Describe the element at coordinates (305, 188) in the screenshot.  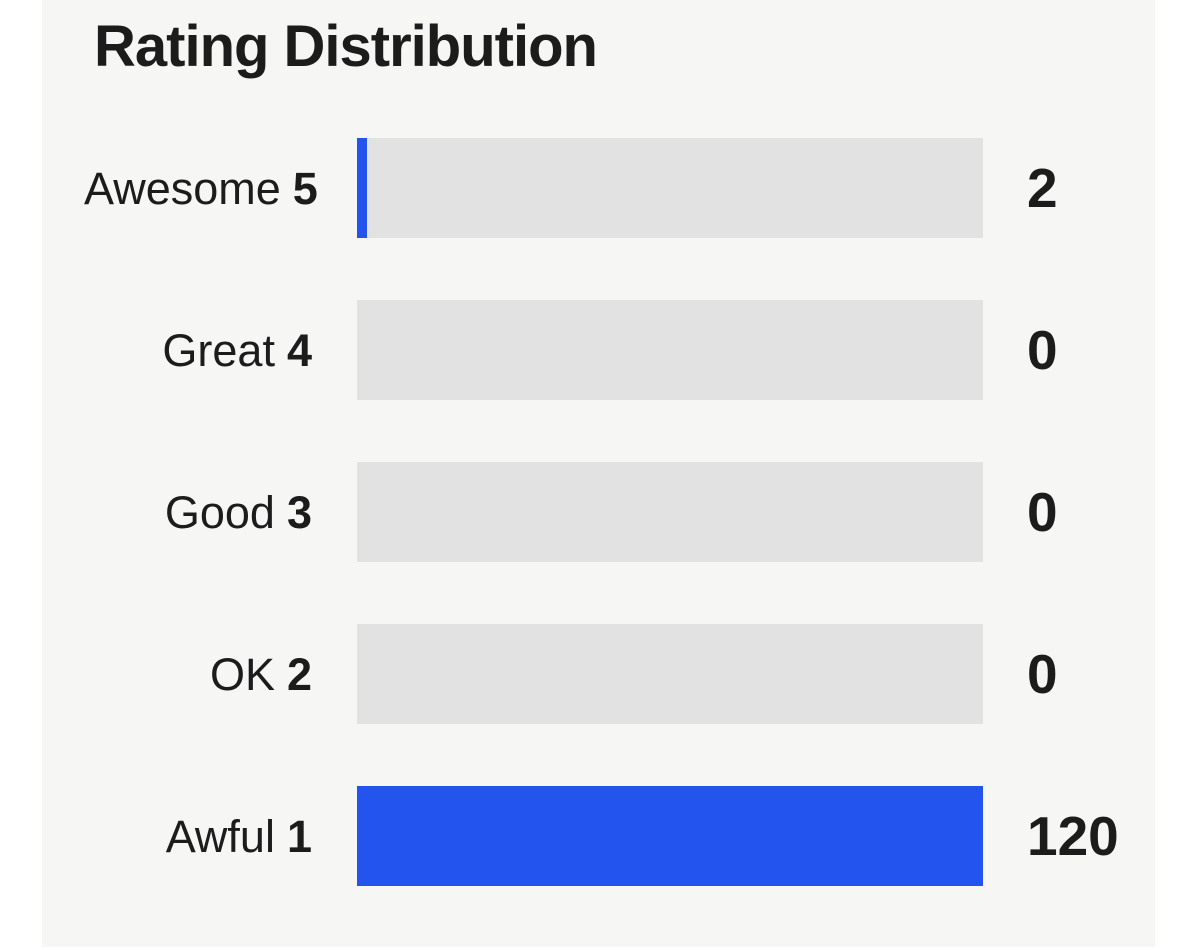
I see `rating-label-number: 5` at that location.